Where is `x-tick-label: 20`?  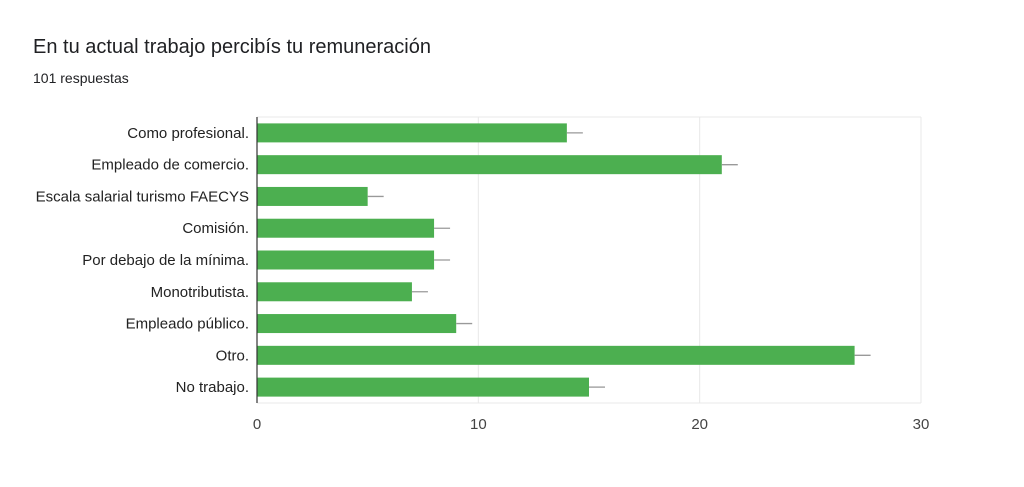 x-tick-label: 20 is located at coordinates (699, 424).